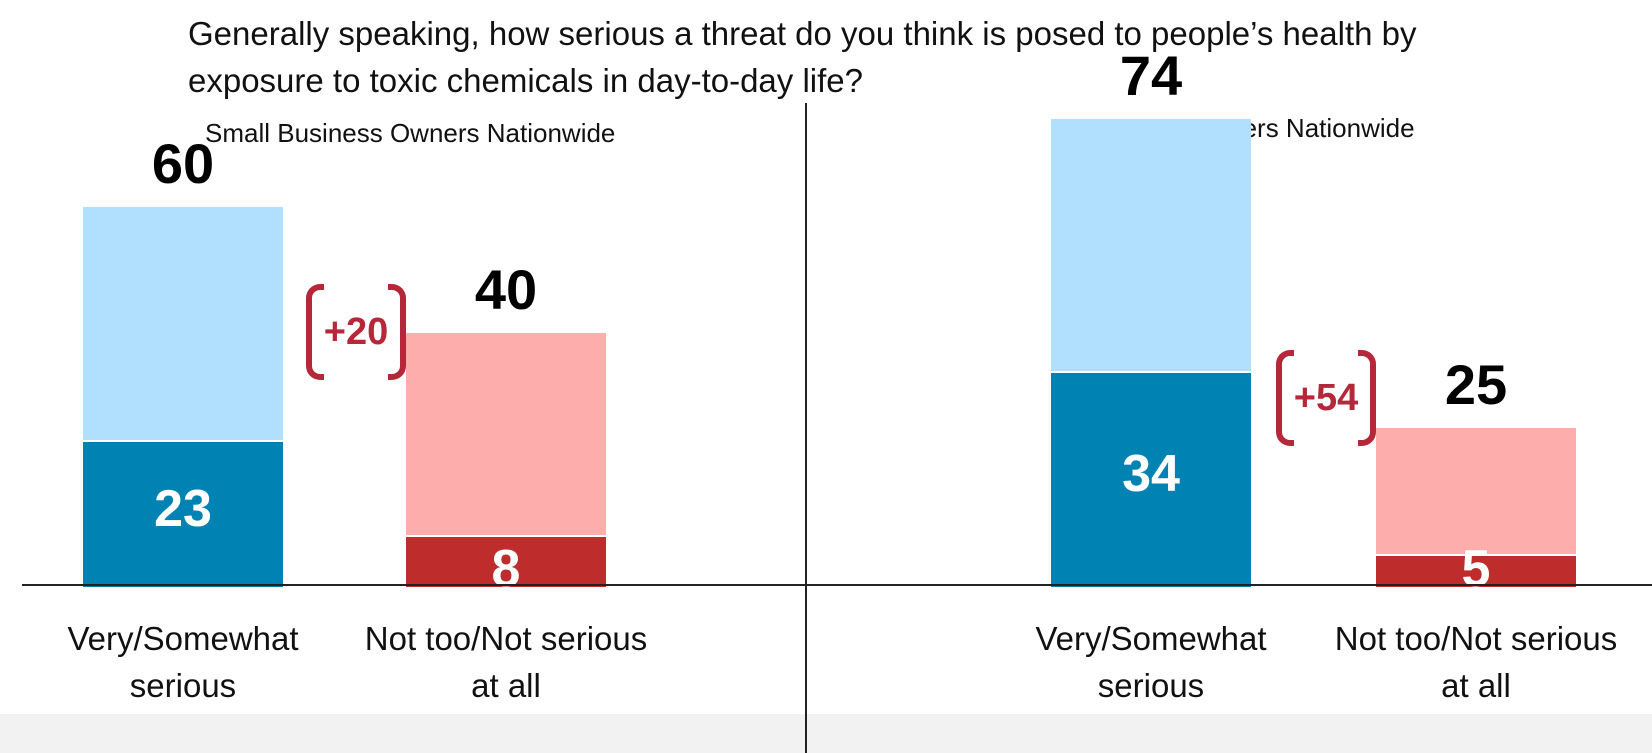 The width and height of the screenshot is (1652, 753). Describe the element at coordinates (183, 163) in the screenshot. I see `data-label-total: 60` at that location.